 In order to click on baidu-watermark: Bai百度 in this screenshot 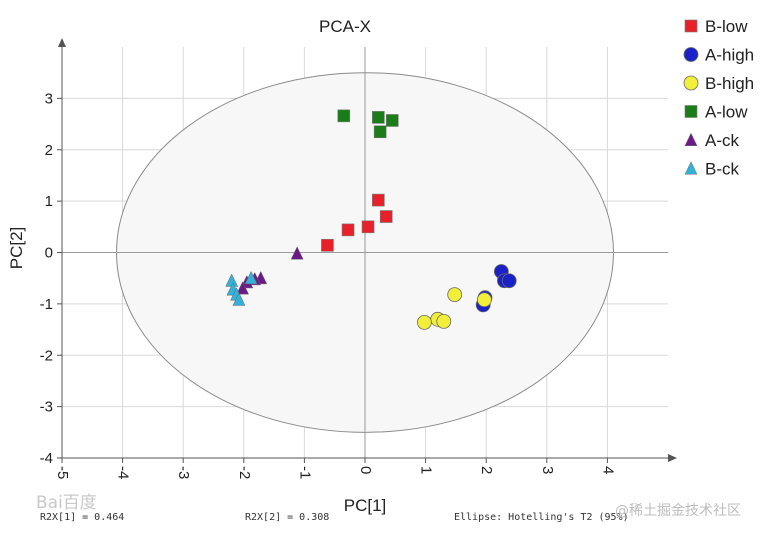, I will do `click(66, 503)`.